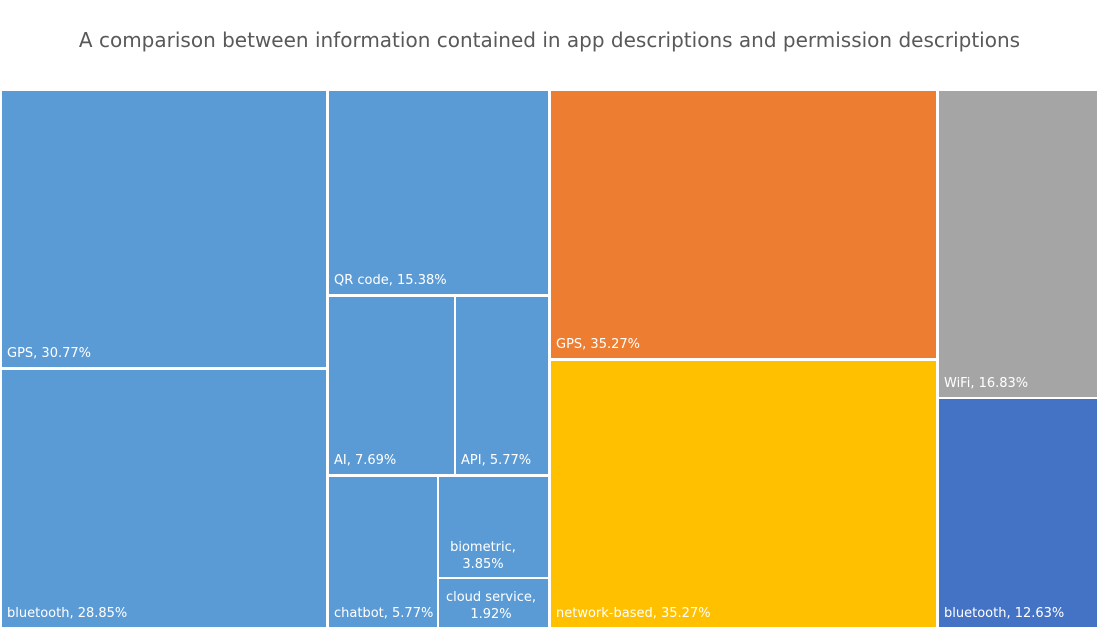 The height and width of the screenshot is (629, 1099). I want to click on tile-label: AI, 7.69%, so click(365, 460).